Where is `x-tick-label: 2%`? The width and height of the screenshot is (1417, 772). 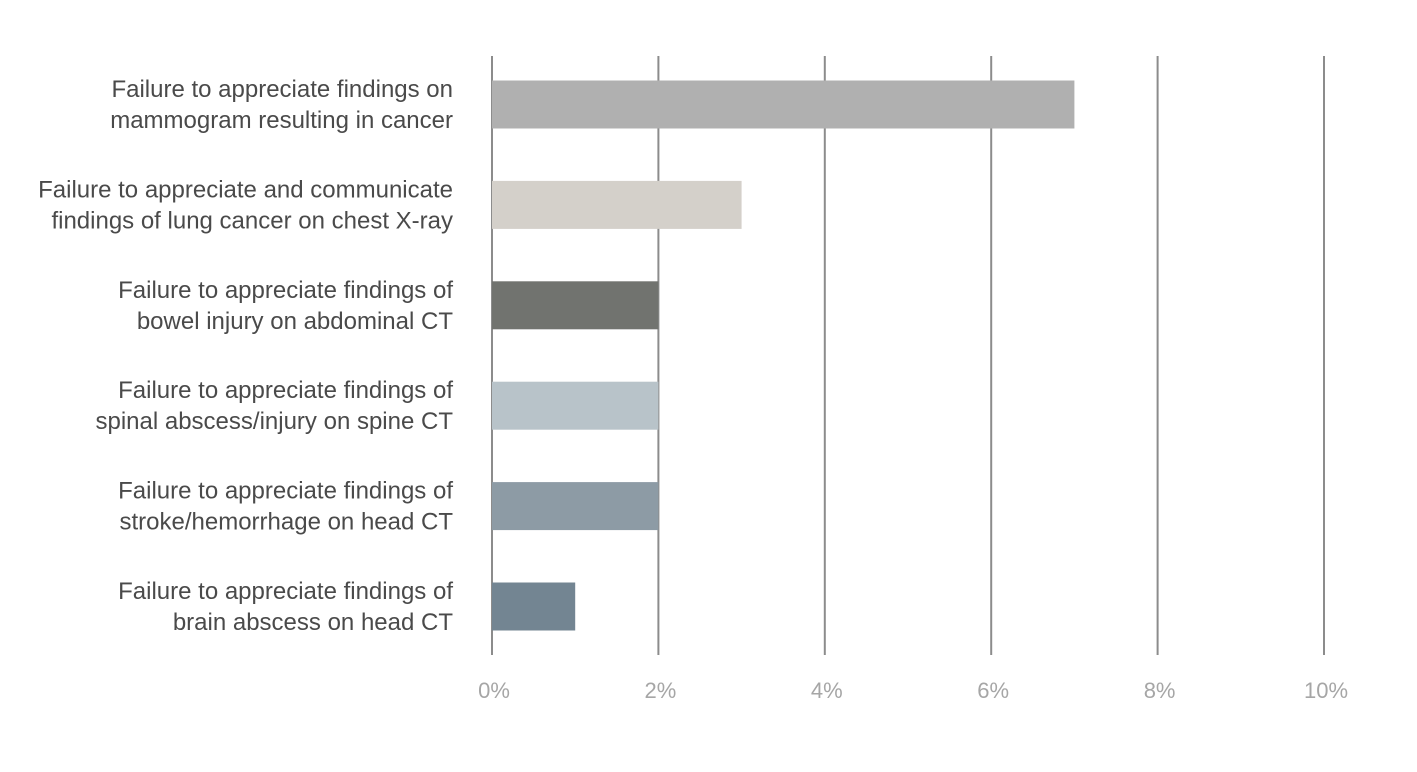
x-tick-label: 2% is located at coordinates (661, 690).